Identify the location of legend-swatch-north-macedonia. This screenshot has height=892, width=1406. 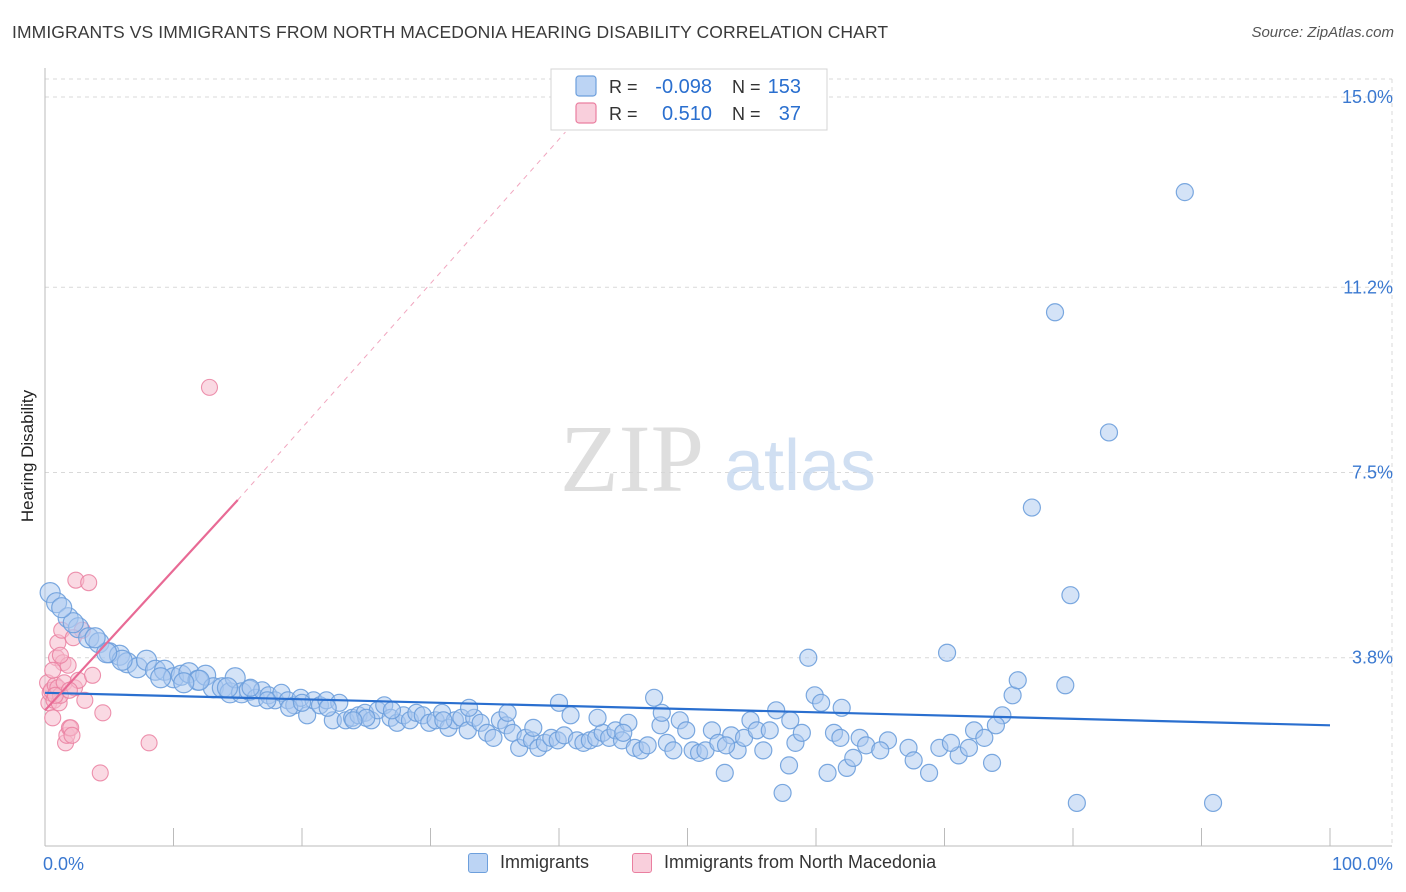
(586, 113).